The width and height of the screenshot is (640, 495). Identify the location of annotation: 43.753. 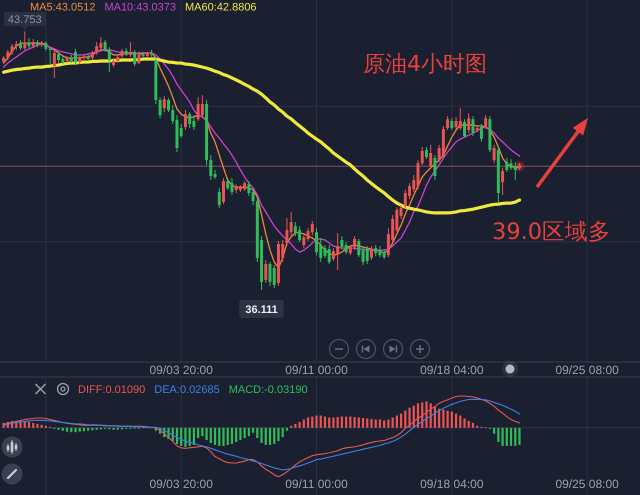
(25, 20).